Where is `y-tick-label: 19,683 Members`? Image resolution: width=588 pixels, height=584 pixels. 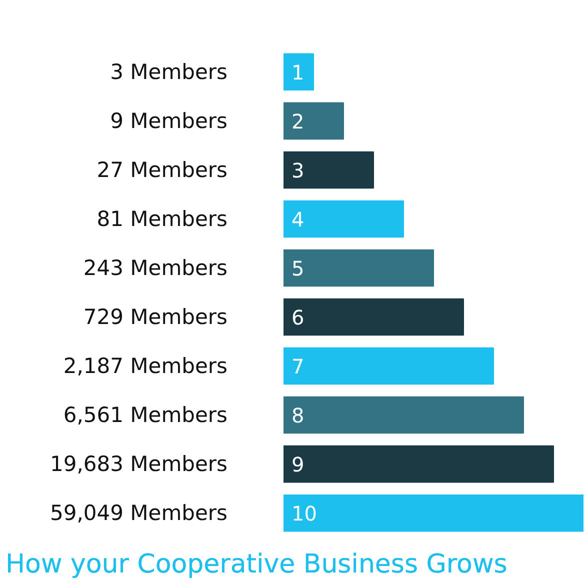
y-tick-label: 19,683 Members is located at coordinates (139, 464).